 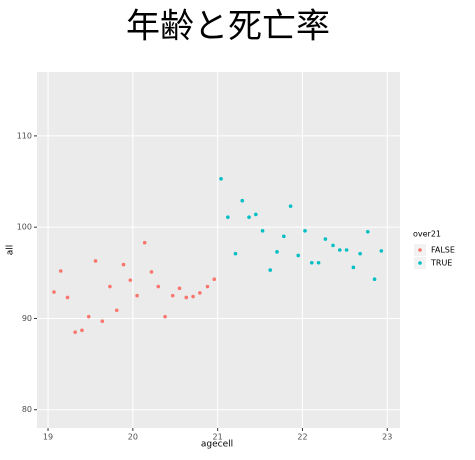 I want to click on legend-label: FALSE, so click(x=443, y=250).